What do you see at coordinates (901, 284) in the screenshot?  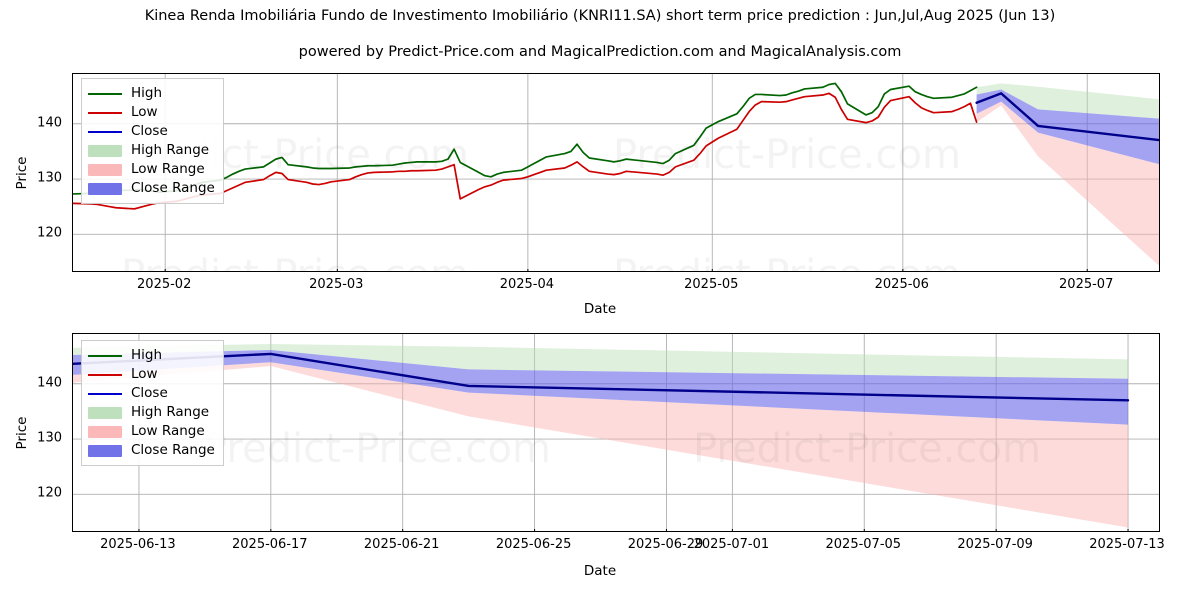 I see `x-tick-label: 2025-06` at bounding box center [901, 284].